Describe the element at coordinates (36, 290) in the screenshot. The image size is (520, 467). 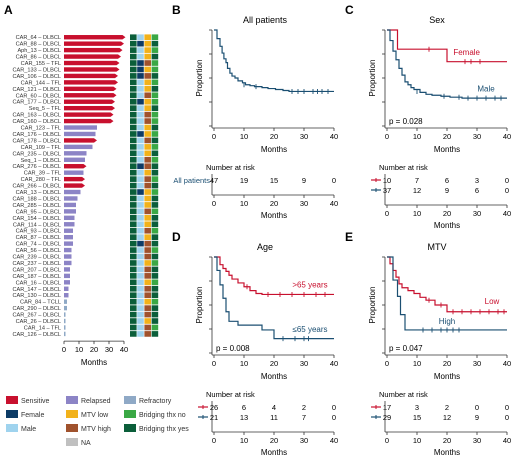
I see `patient-label: CAR_147 – DLBCL` at that location.